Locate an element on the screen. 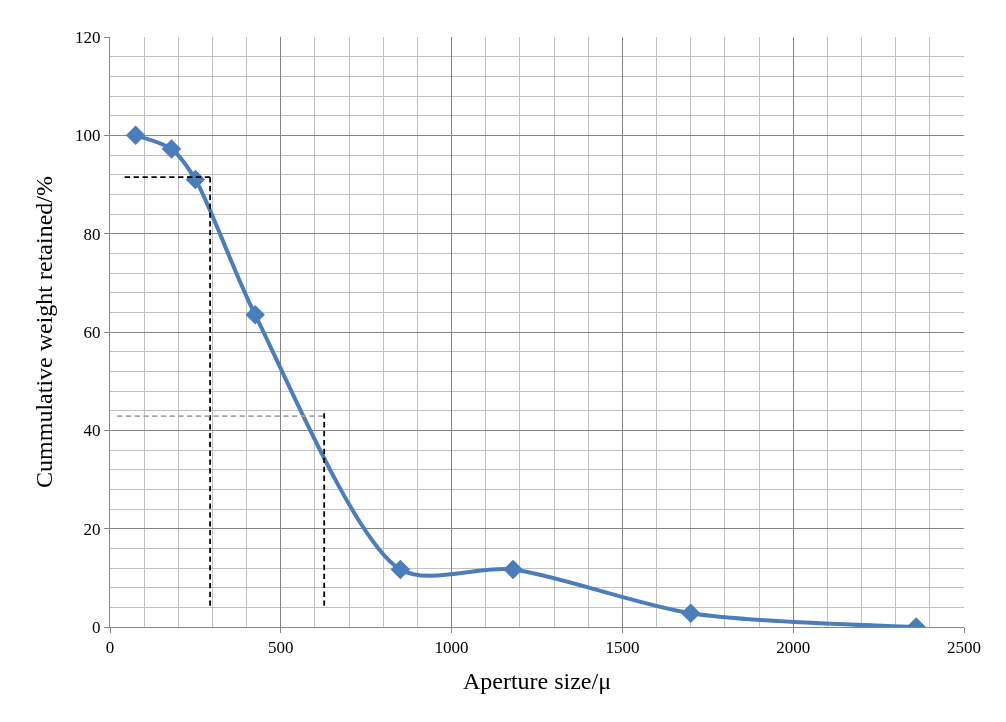 Image resolution: width=1006 pixels, height=722 pixels. y-tick-label: 120 is located at coordinates (88, 37).